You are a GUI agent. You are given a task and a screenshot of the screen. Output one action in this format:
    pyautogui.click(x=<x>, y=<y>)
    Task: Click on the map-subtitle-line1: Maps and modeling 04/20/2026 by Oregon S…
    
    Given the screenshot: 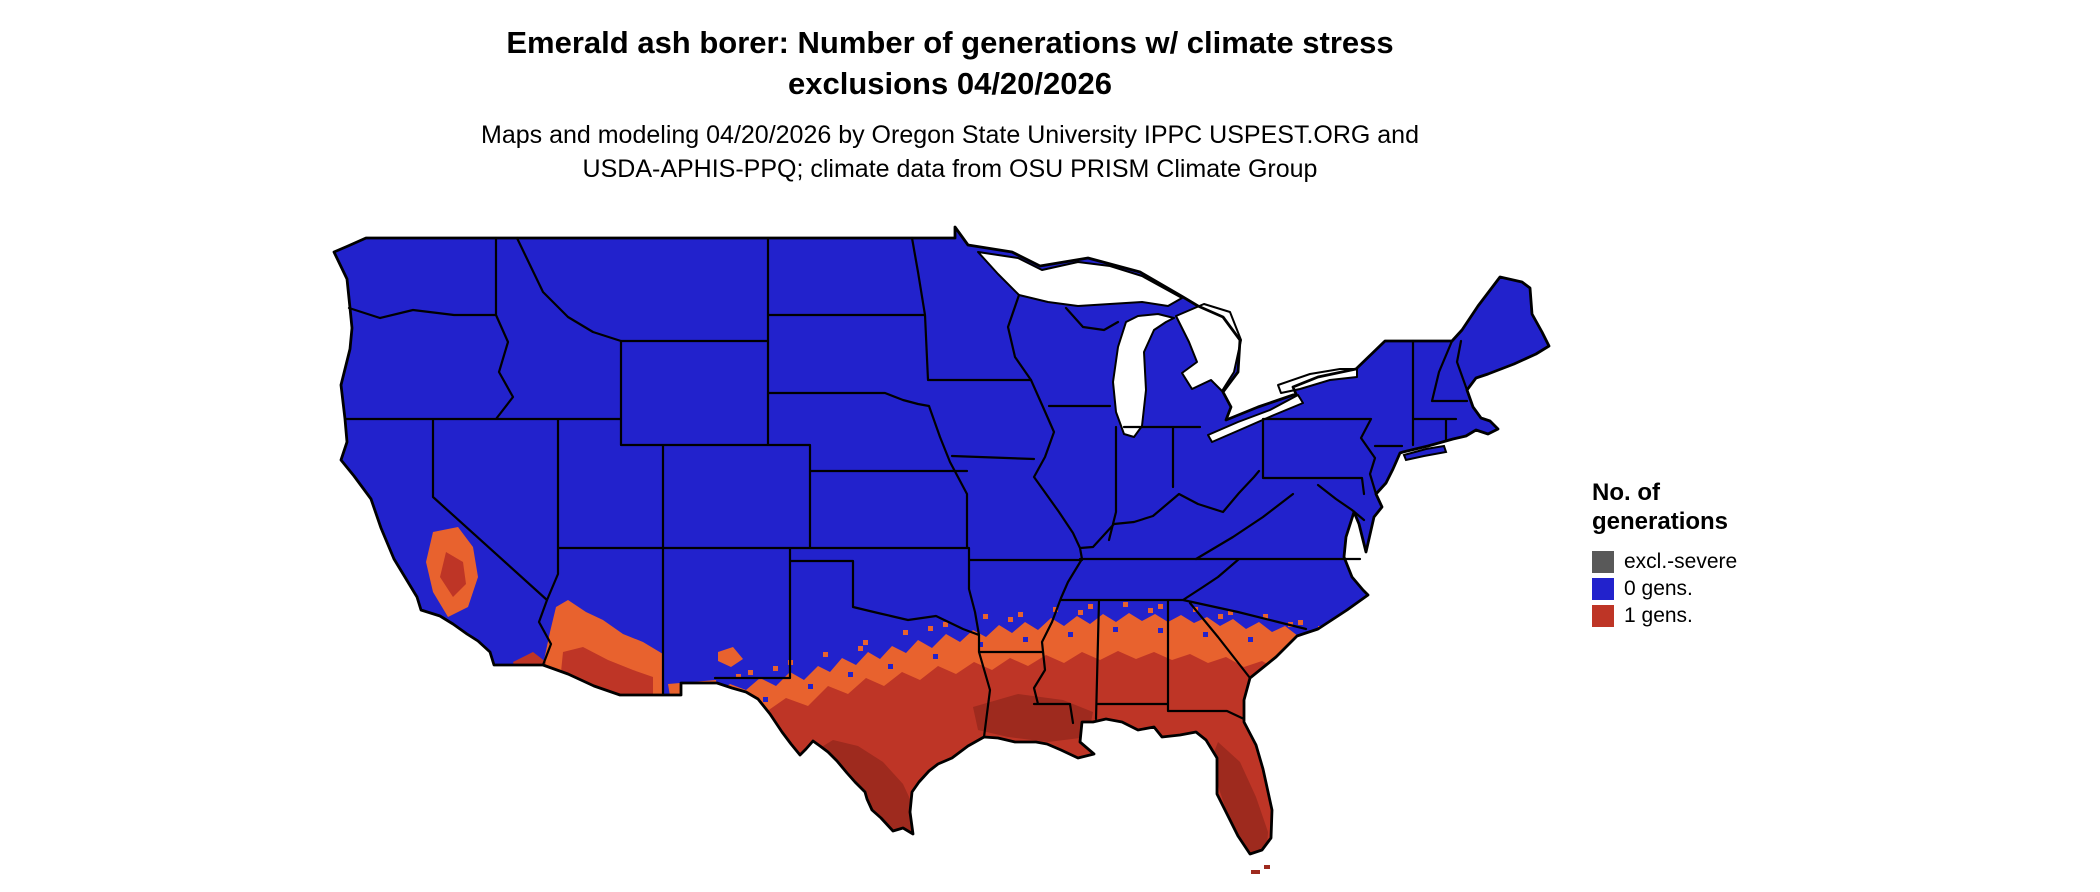 What is the action you would take?
    pyautogui.click(x=950, y=135)
    